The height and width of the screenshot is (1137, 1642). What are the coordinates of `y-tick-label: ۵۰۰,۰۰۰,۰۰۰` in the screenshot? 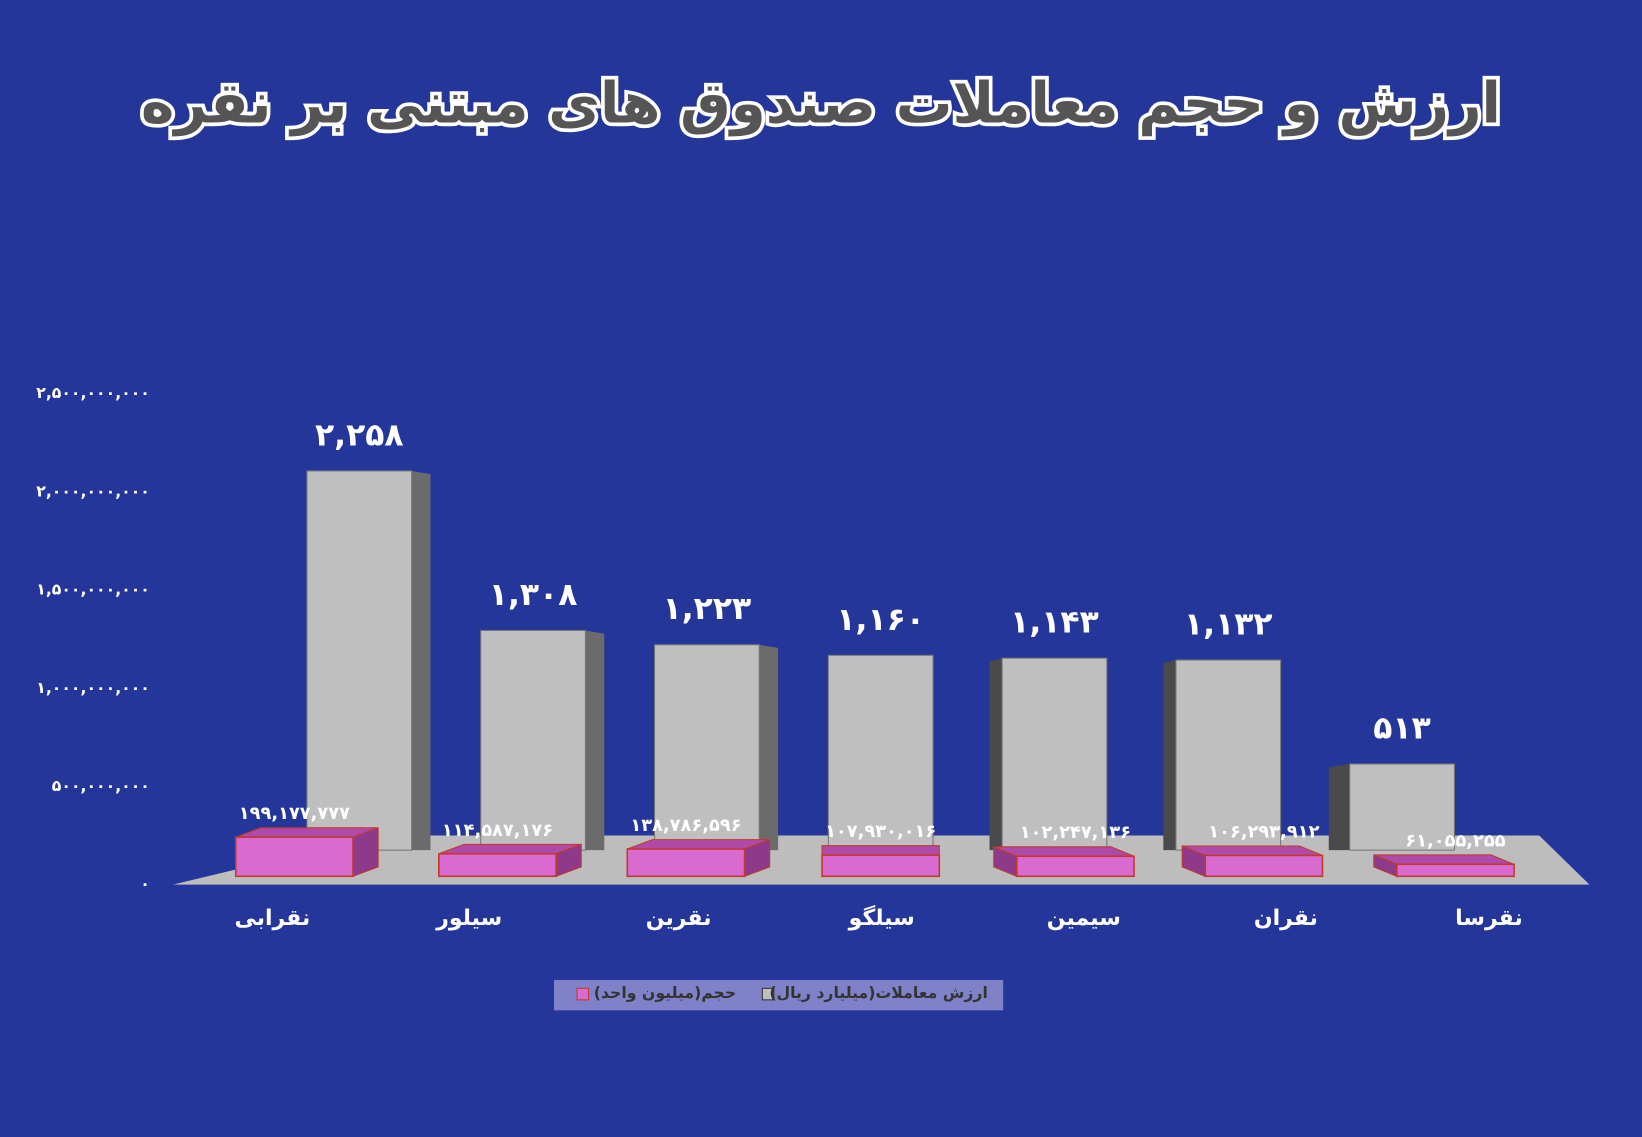 It's located at (101, 785).